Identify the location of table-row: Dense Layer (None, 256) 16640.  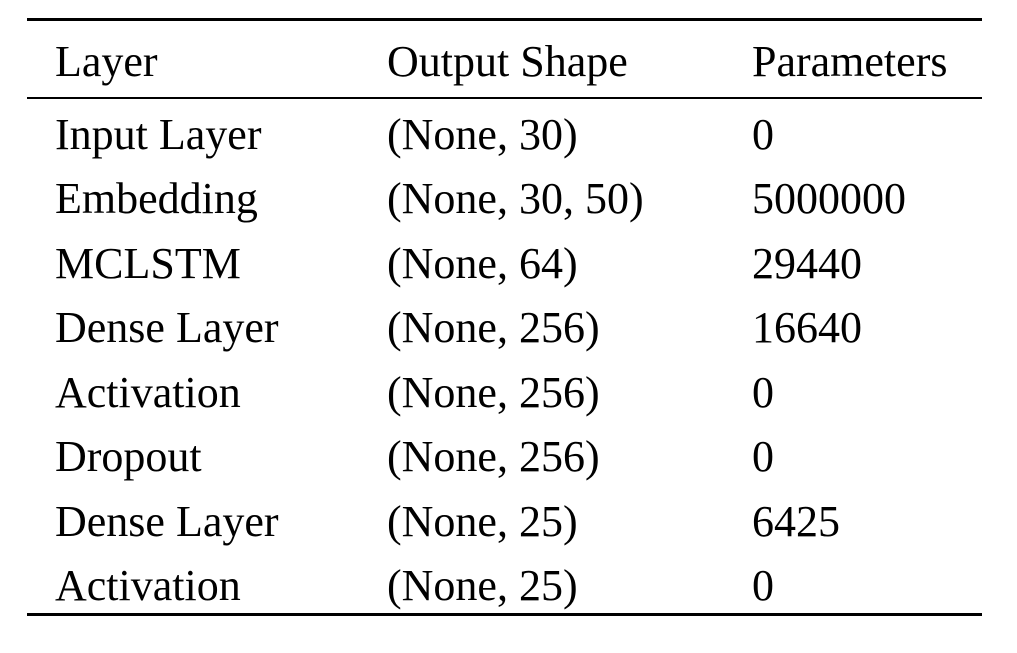
(508, 328).